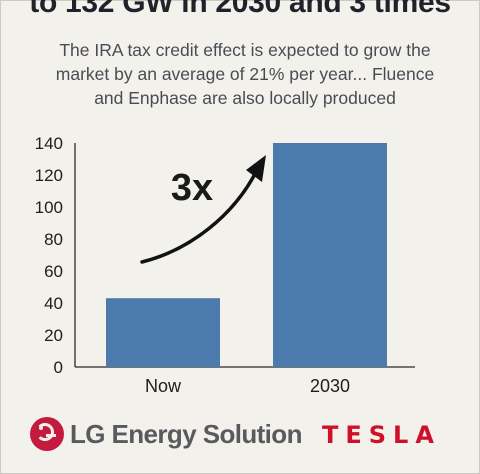  What do you see at coordinates (256, 168) in the screenshot?
I see `arrowhead-icon` at bounding box center [256, 168].